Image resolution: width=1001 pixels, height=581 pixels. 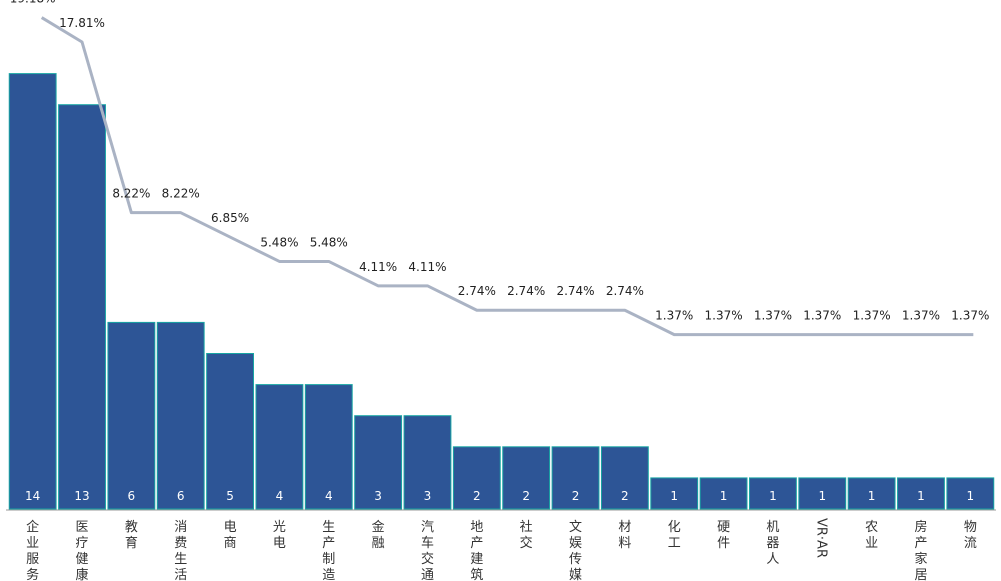 I want to click on category-label-4: 电商, so click(x=230, y=535).